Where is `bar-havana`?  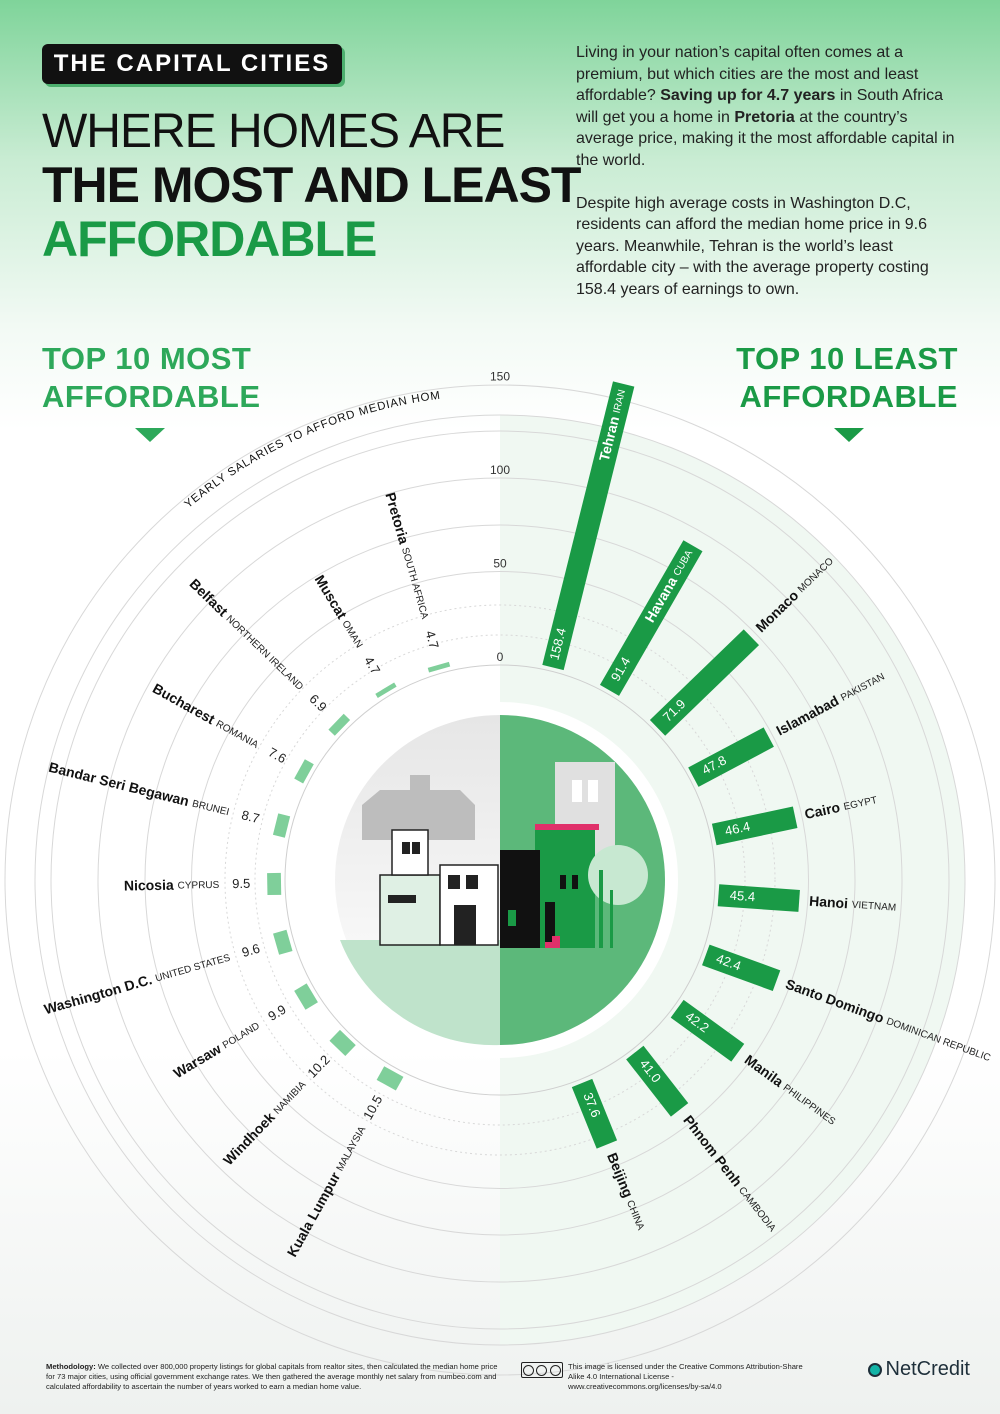
bar-havana is located at coordinates (651, 618).